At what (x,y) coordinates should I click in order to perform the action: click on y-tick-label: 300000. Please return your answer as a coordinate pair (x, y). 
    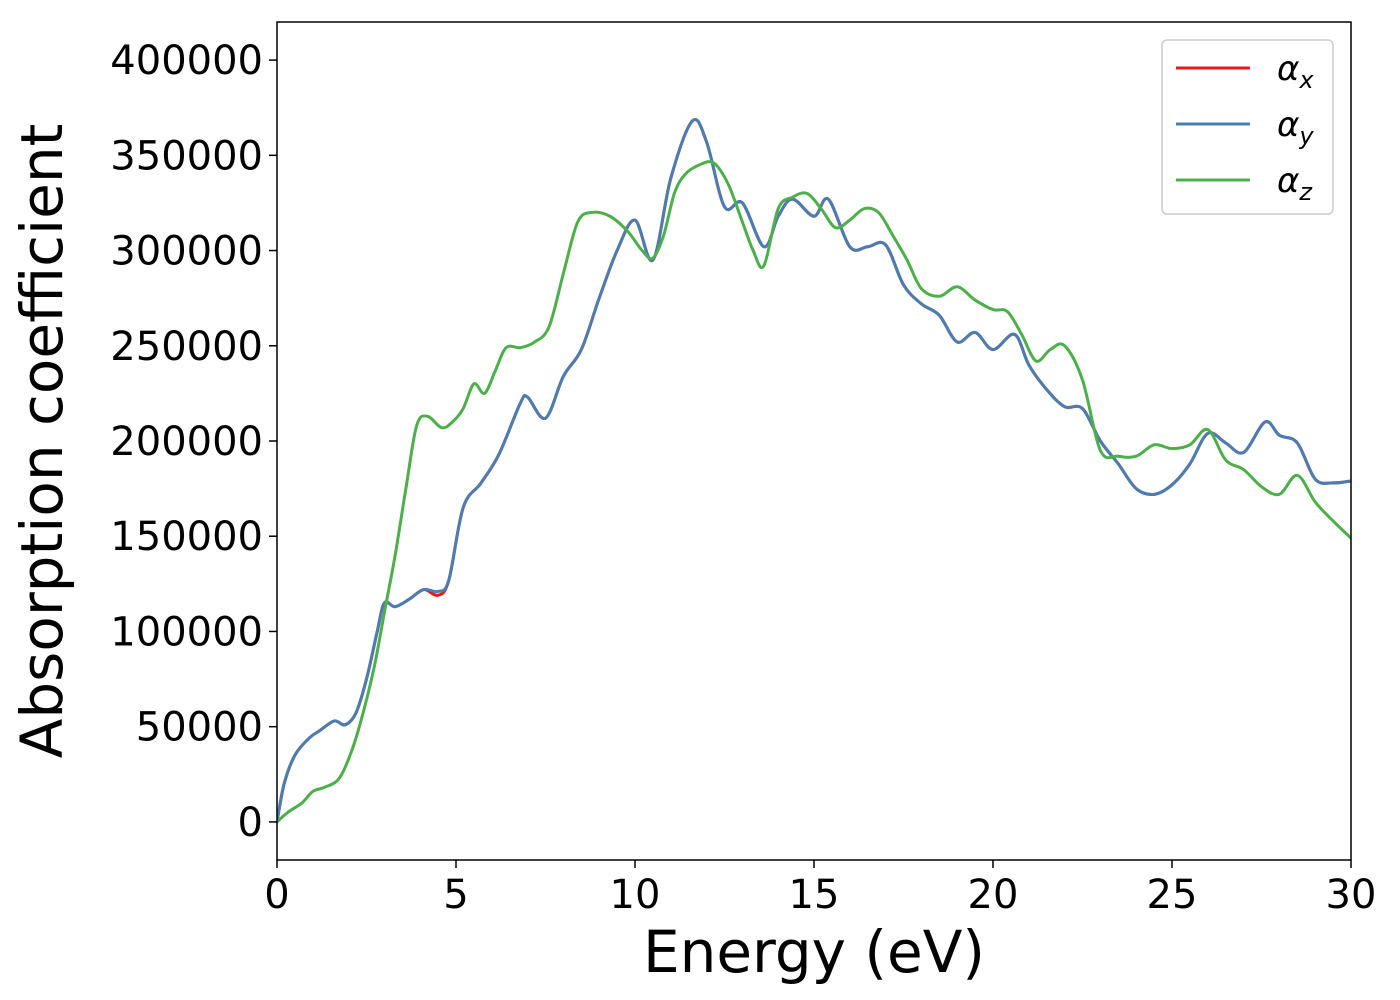
    Looking at the image, I should click on (186, 252).